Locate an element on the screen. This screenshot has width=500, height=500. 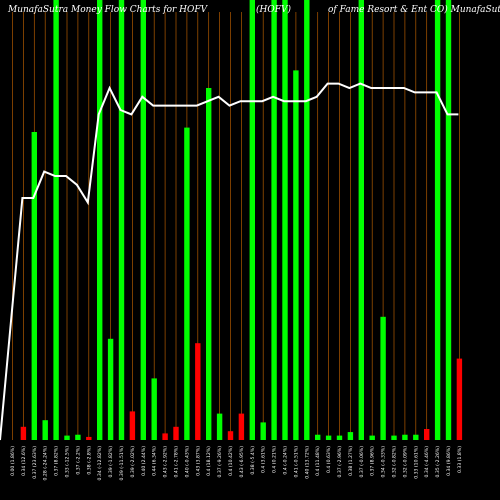
x-tick-label: 0.37 (8.82%) is located at coordinates (57, 461).